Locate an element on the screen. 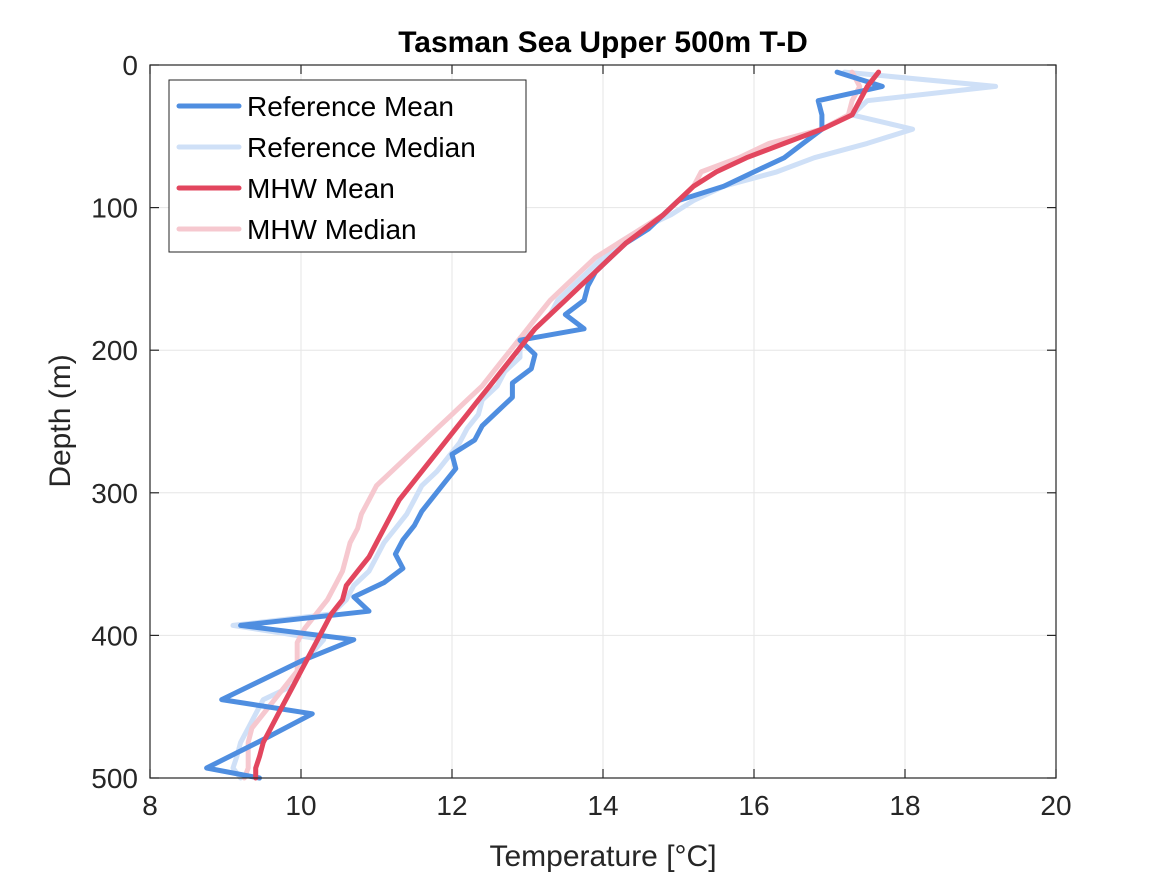 This screenshot has width=1167, height=875. legend-label-reference-median: Reference Median is located at coordinates (361, 147).